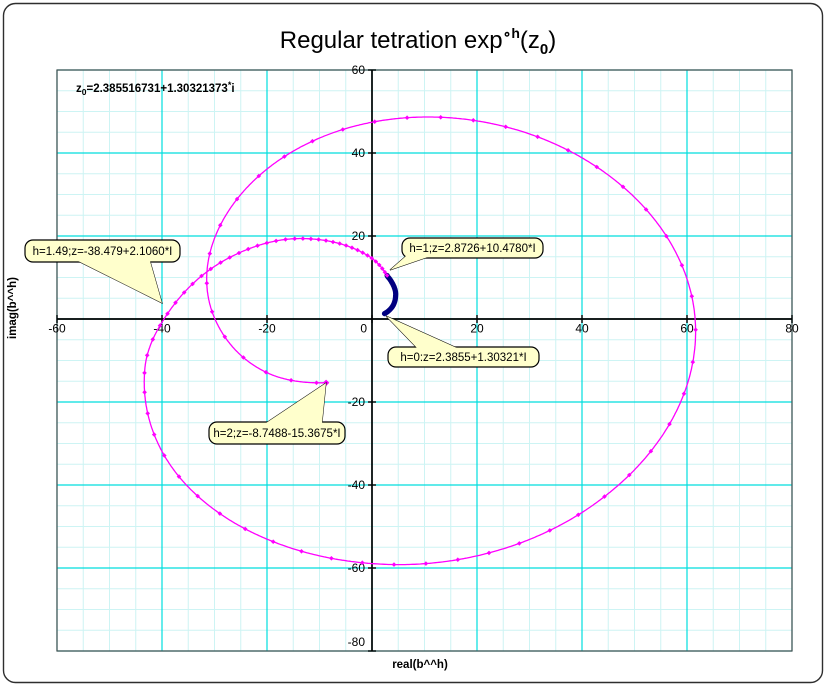 The image size is (826, 691). What do you see at coordinates (463, 358) in the screenshot?
I see `callout-label: h=0:z=2.3855+1.30321*I` at bounding box center [463, 358].